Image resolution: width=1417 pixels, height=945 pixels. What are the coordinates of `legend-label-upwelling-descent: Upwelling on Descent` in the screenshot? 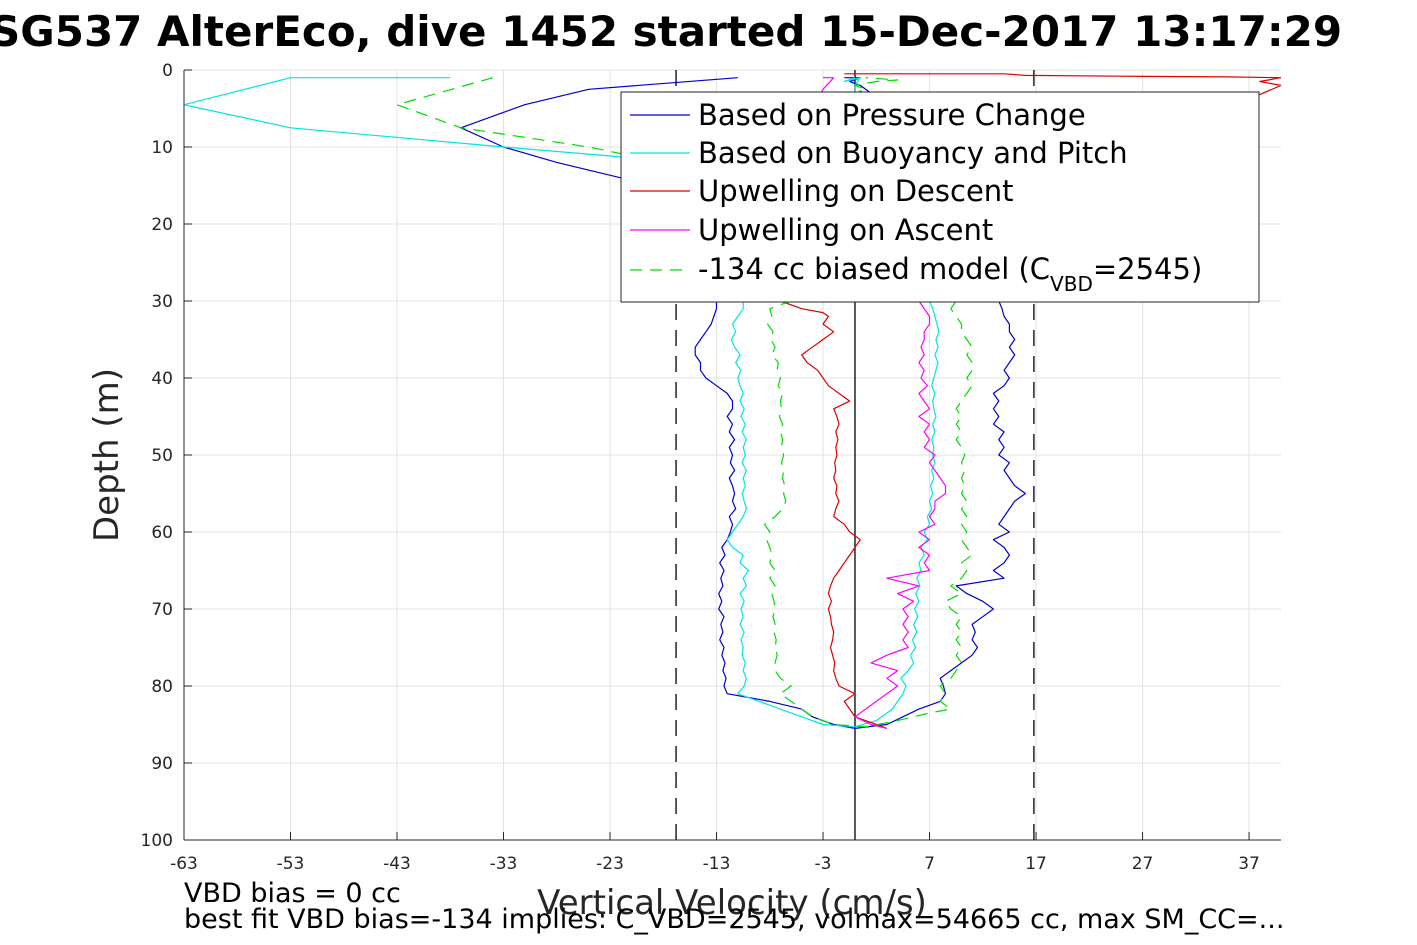 It's located at (856, 191).